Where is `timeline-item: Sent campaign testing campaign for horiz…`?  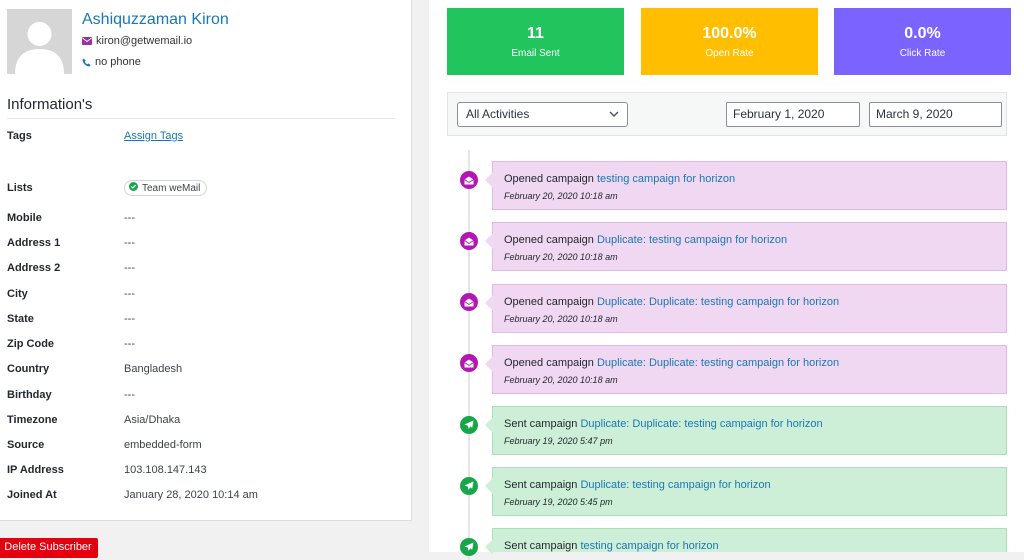 timeline-item: Sent campaign testing campaign for horiz… is located at coordinates (746, 541).